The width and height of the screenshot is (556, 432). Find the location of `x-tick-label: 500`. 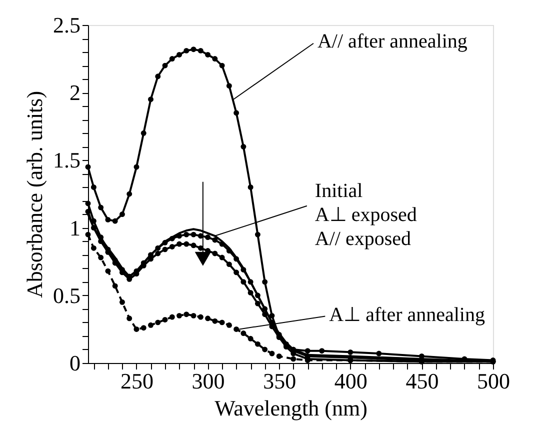

x-tick-label: 500 is located at coordinates (493, 381).